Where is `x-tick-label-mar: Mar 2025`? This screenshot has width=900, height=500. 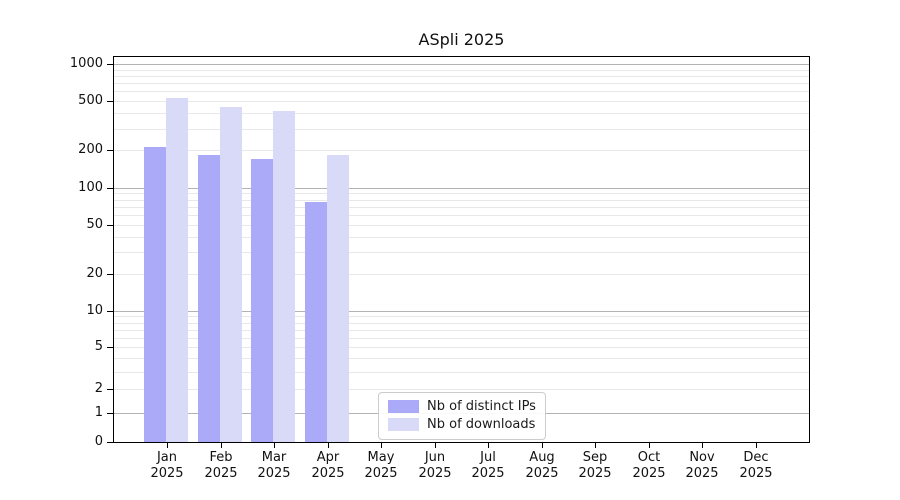
x-tick-label-mar: Mar 2025 is located at coordinates (274, 466).